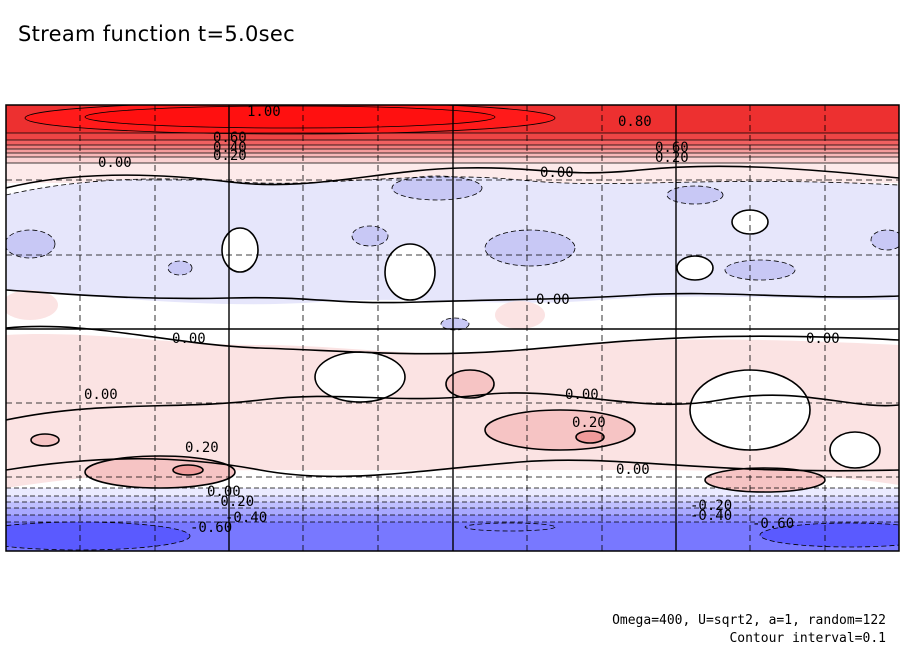  I want to click on blob-pos-c, so click(160, 472).